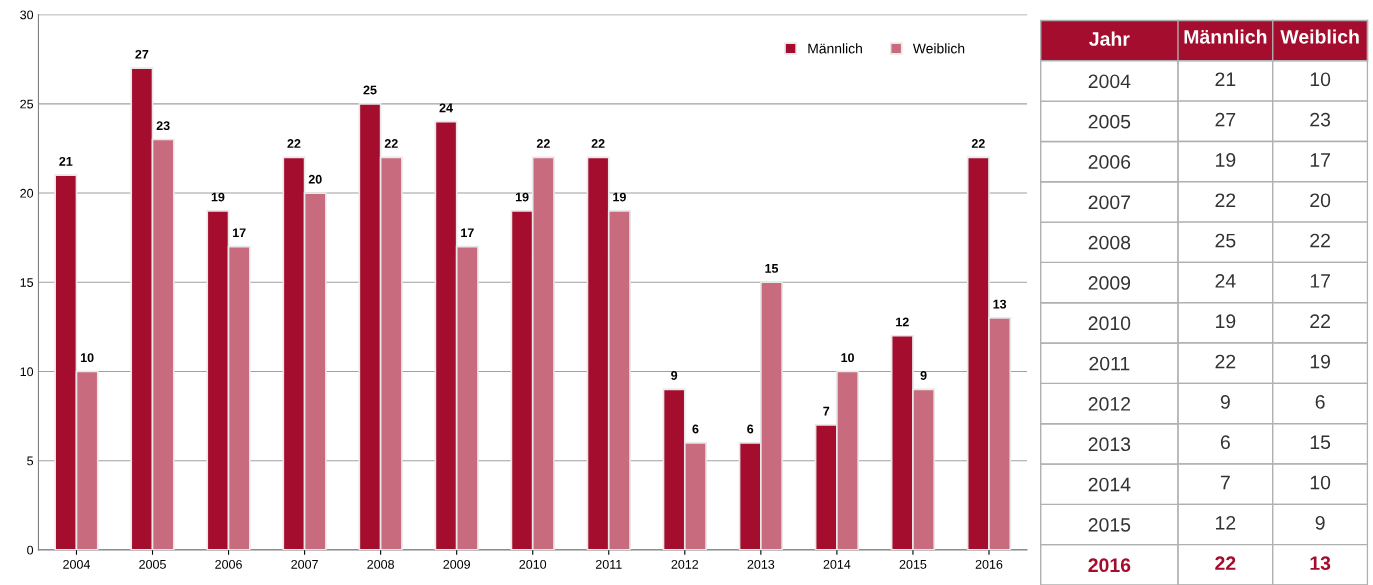 This screenshot has width=1373, height=585. Describe the element at coordinates (228, 564) in the screenshot. I see `x-tick-label: 2006` at that location.